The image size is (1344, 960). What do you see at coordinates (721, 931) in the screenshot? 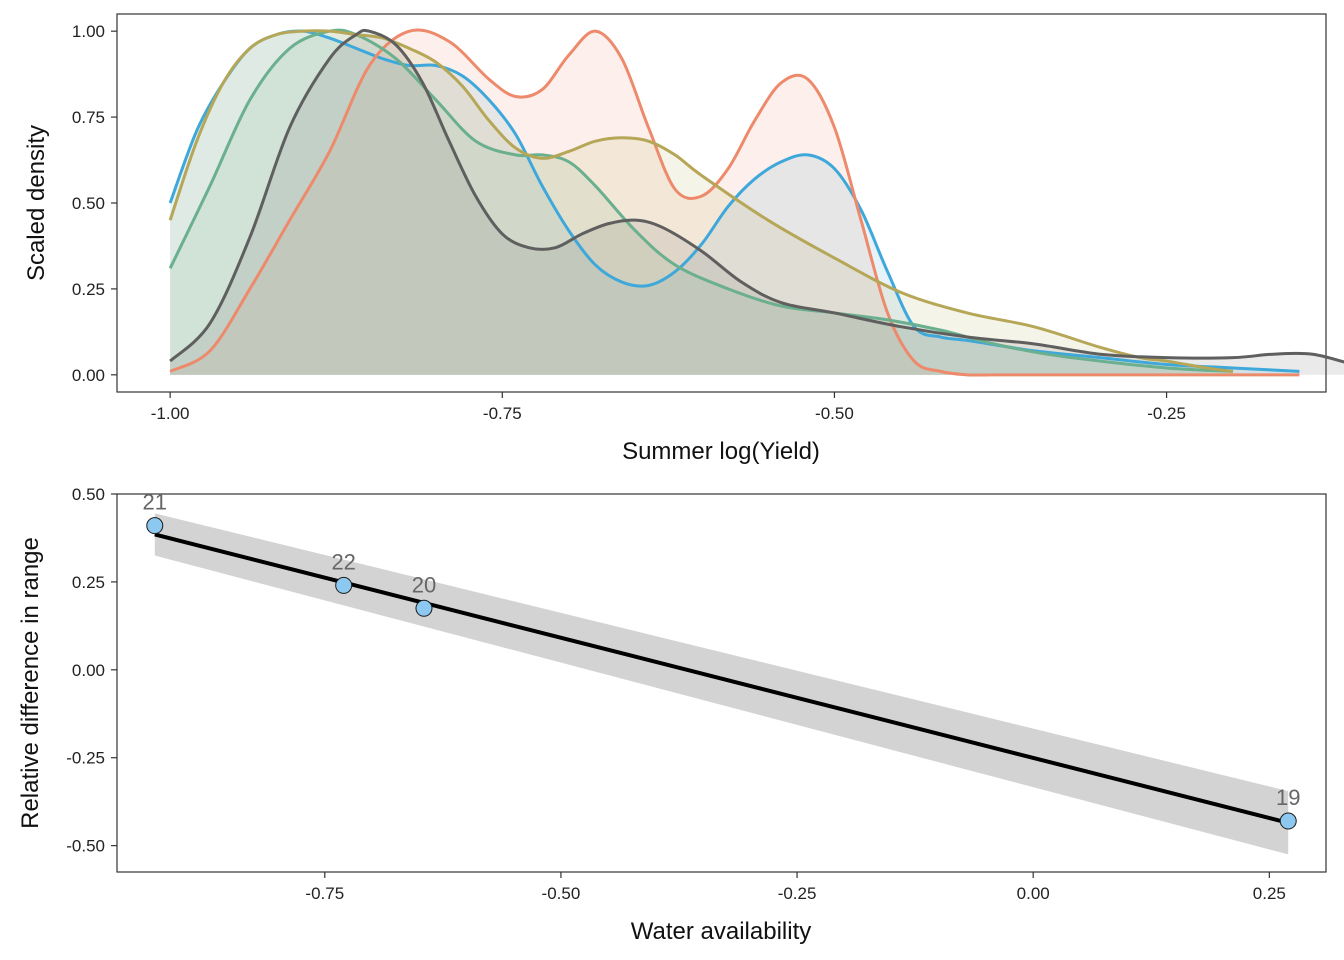
I see `scatter-x-axis-title: Water availability` at bounding box center [721, 931].